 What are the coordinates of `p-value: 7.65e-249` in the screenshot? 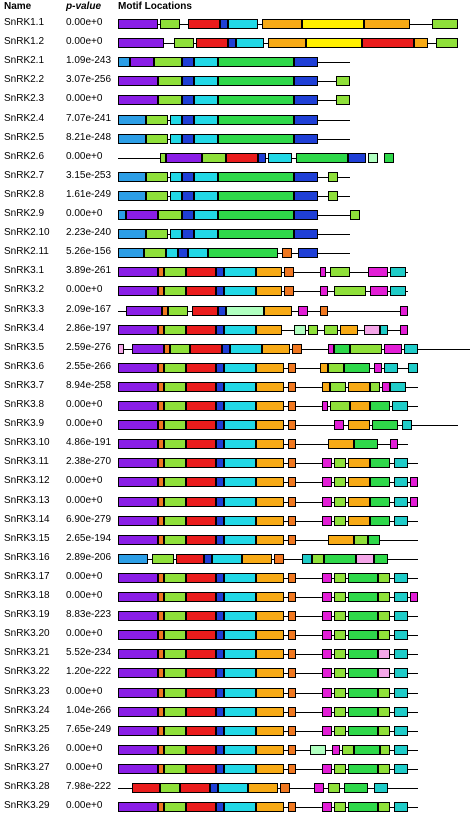 It's located at (89, 729).